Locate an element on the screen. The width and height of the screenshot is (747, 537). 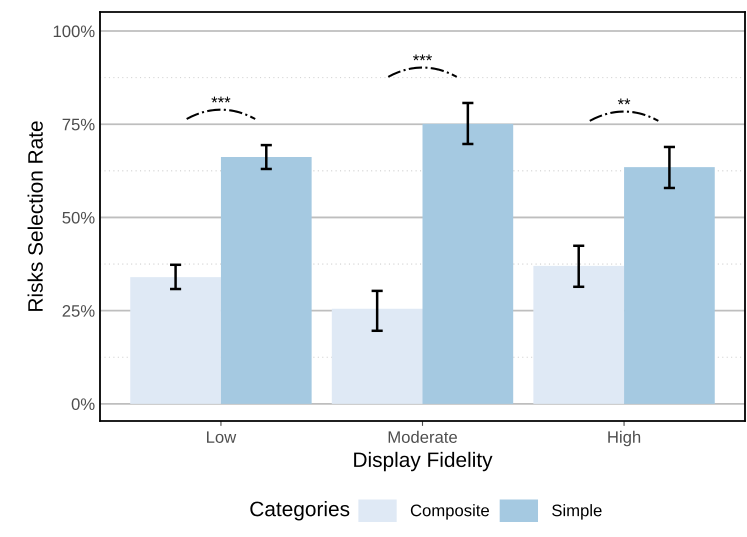
x-axis-title: Display Fidelity is located at coordinates (423, 462).